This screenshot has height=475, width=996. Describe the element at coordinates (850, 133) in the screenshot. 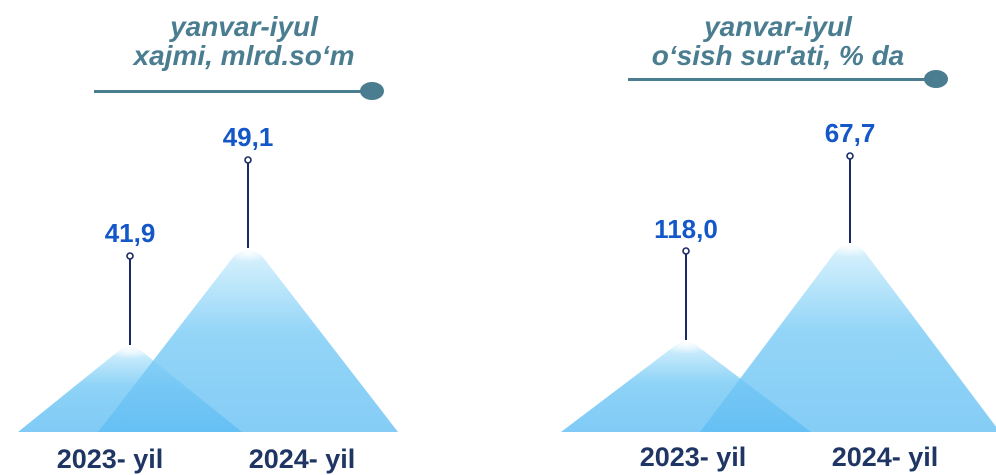

I see `value-label: 67,7` at that location.